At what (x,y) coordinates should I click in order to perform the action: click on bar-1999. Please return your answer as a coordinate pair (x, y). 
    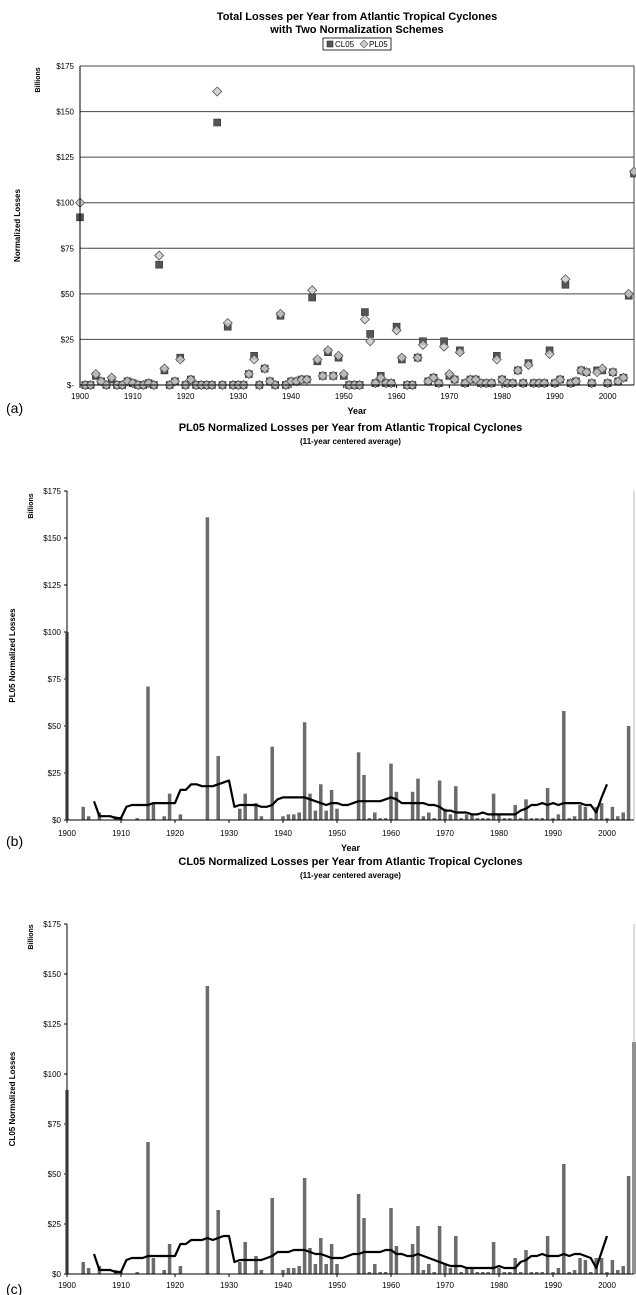
    Looking at the image, I should click on (601, 811).